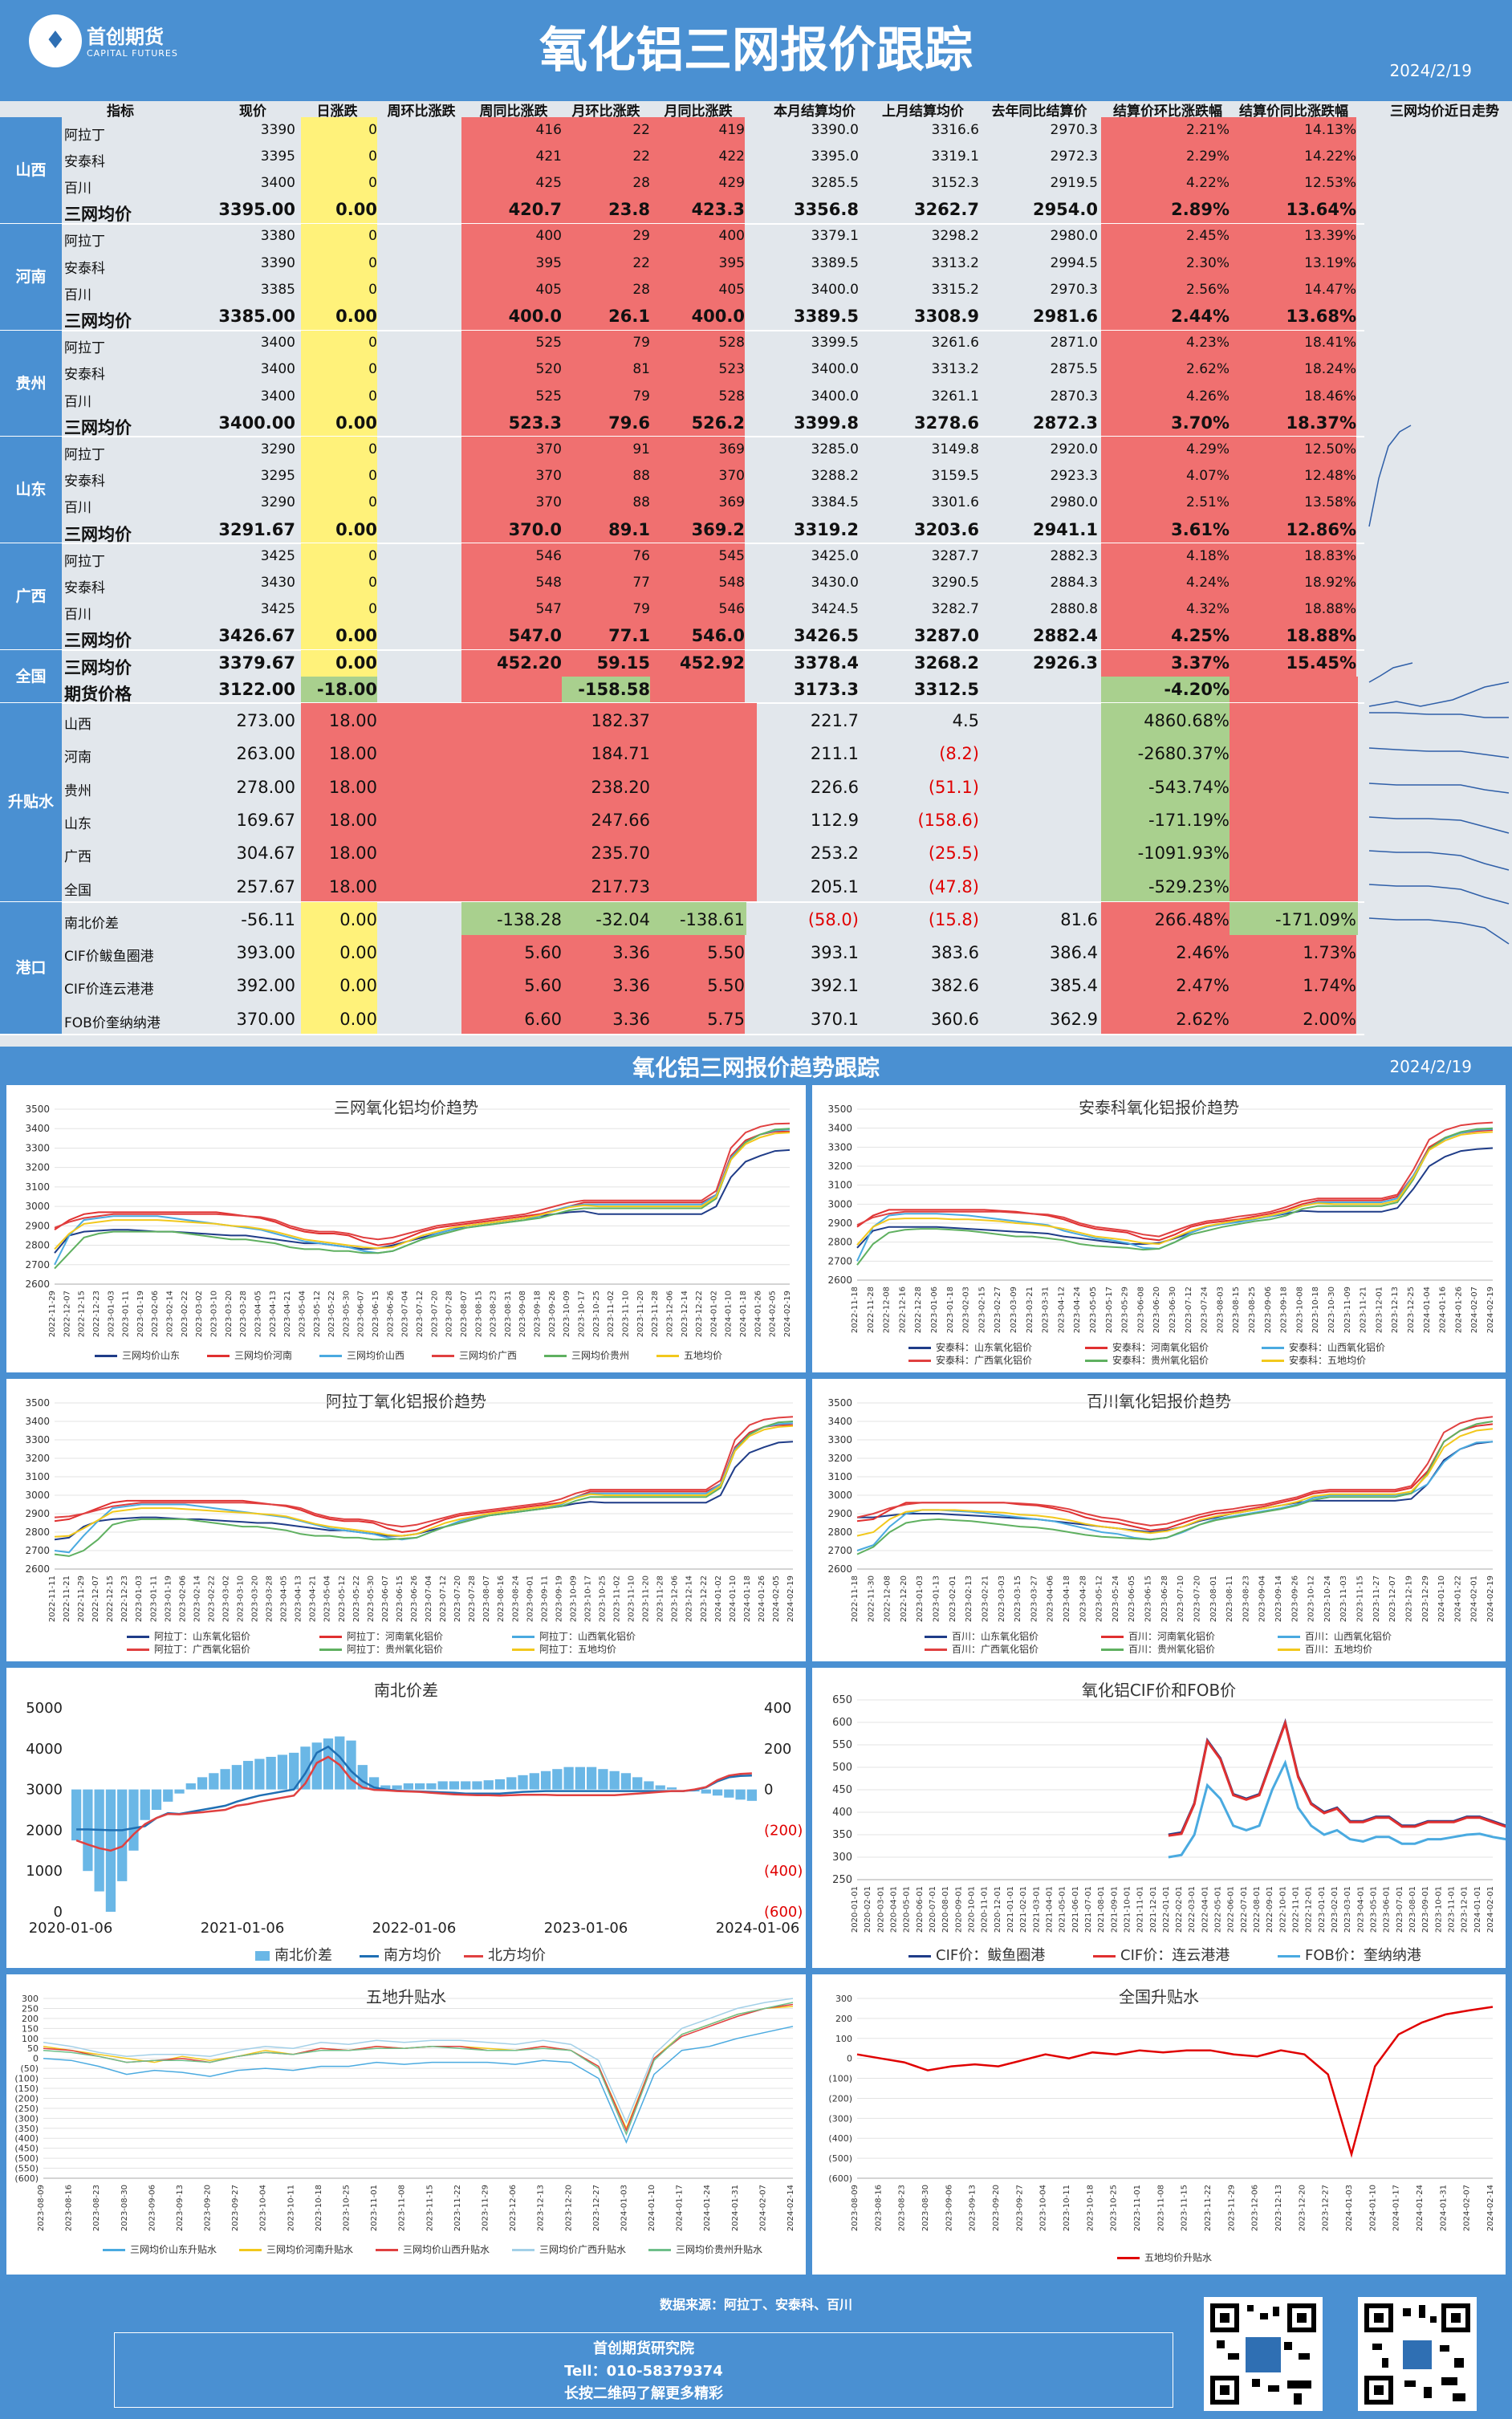 This screenshot has height=2419, width=1512. Describe the element at coordinates (840, 1439) in the screenshot. I see `y-tick-label: 3300` at that location.